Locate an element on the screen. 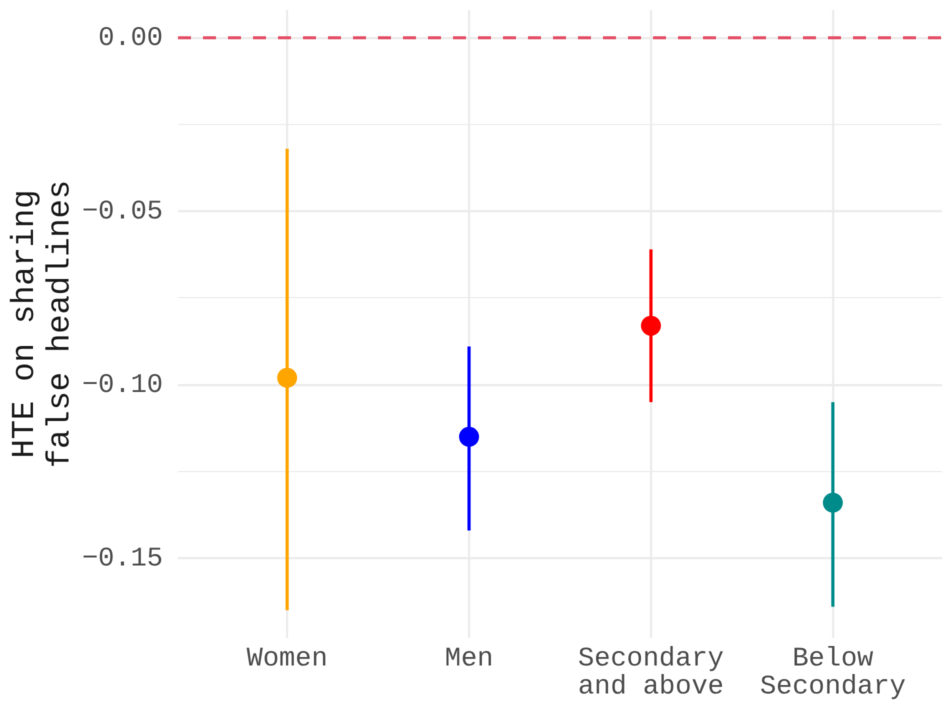  y-tick-label: −0.05 is located at coordinates (122, 212).